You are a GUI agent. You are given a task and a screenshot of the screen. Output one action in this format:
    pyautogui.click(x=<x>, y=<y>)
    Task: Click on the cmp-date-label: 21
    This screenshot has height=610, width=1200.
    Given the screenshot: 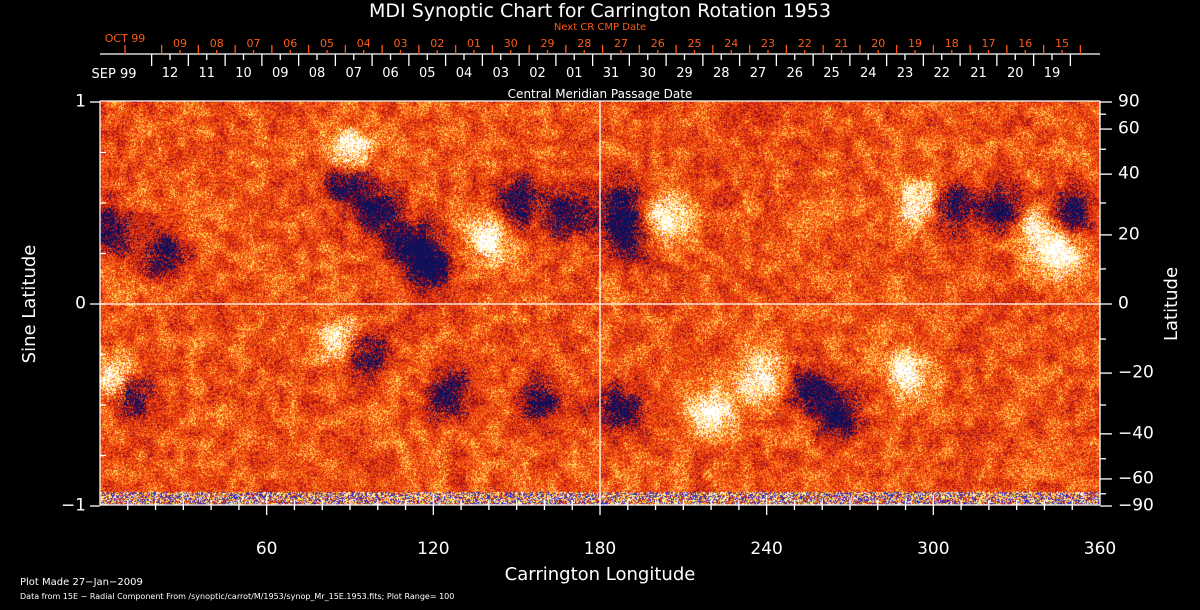 What is the action you would take?
    pyautogui.click(x=978, y=73)
    